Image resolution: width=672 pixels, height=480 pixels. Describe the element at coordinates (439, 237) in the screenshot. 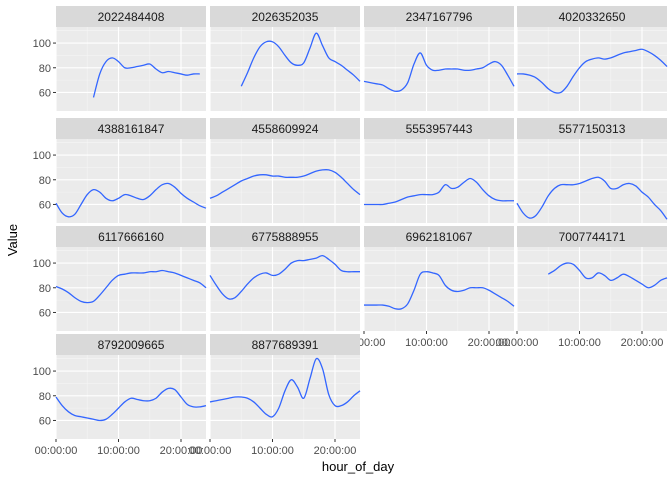

I see `facet-strip-label: 6962181067` at that location.